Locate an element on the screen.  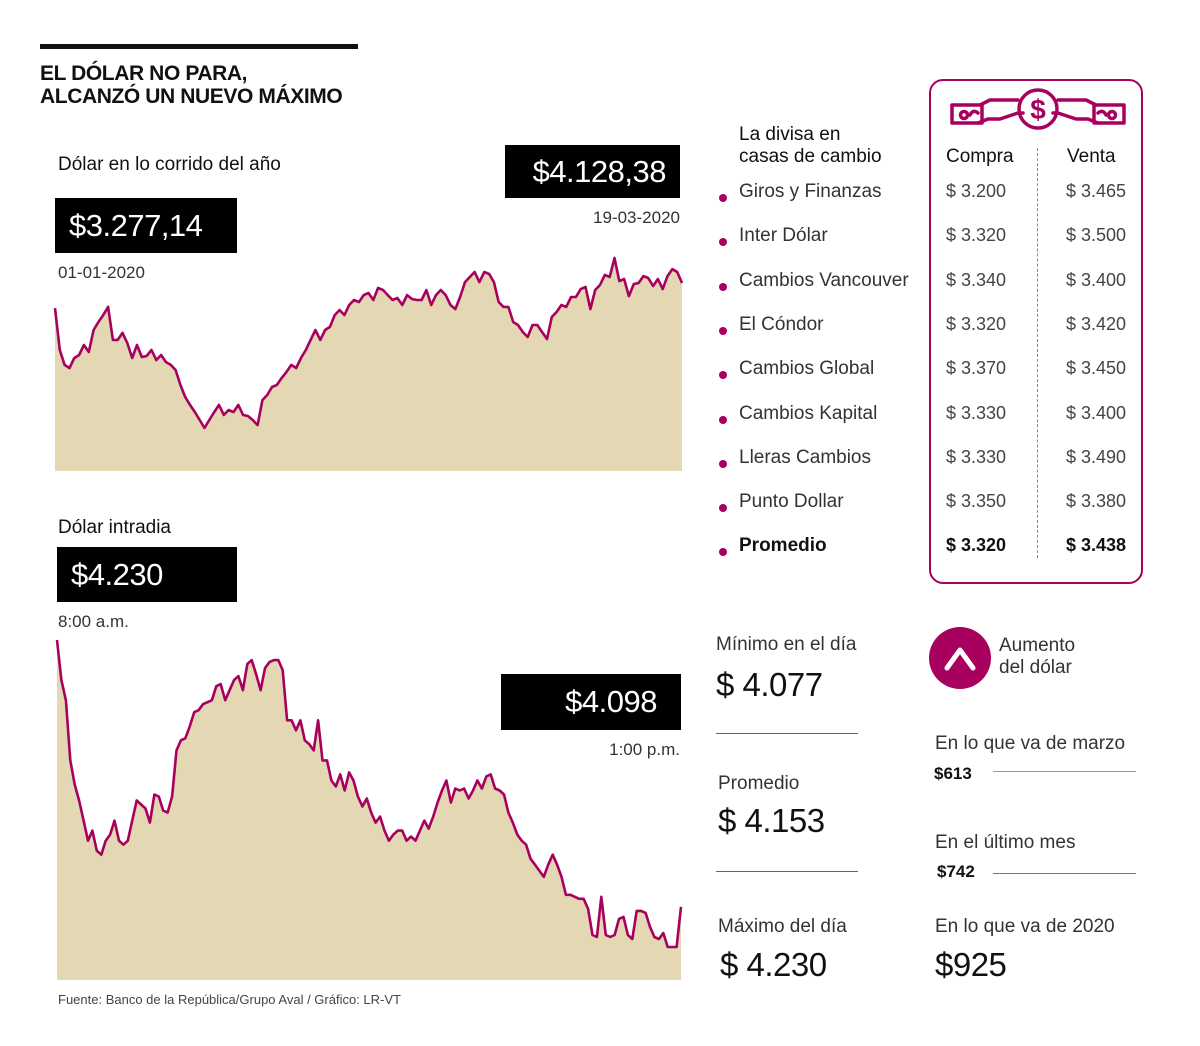
rates-box is located at coordinates (1036, 331).